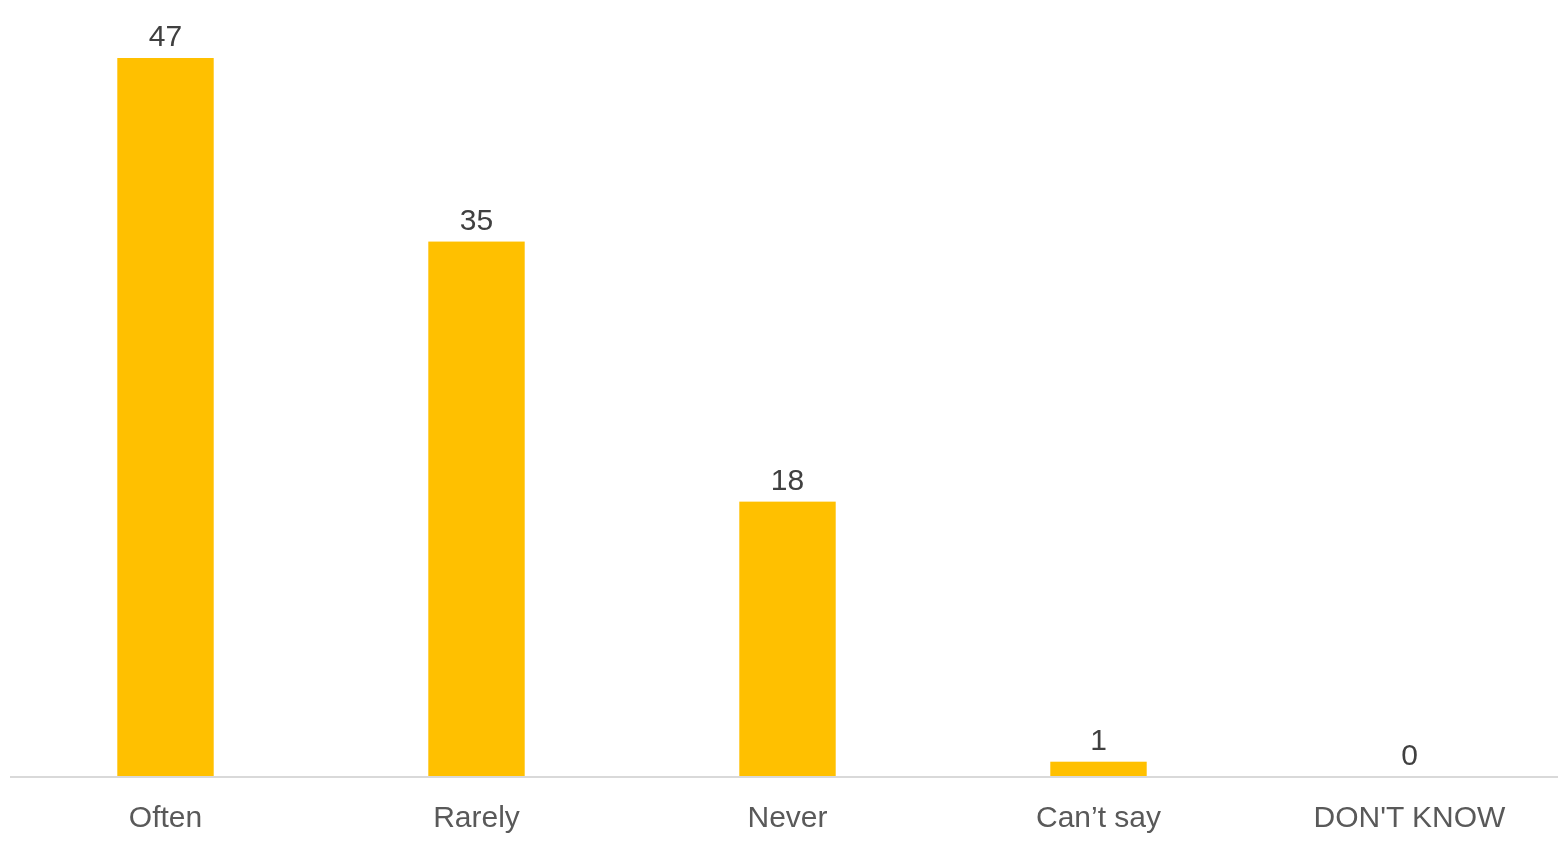 Image resolution: width=1560 pixels, height=844 pixels. Describe the element at coordinates (165, 35) in the screenshot. I see `data-label: 47` at that location.